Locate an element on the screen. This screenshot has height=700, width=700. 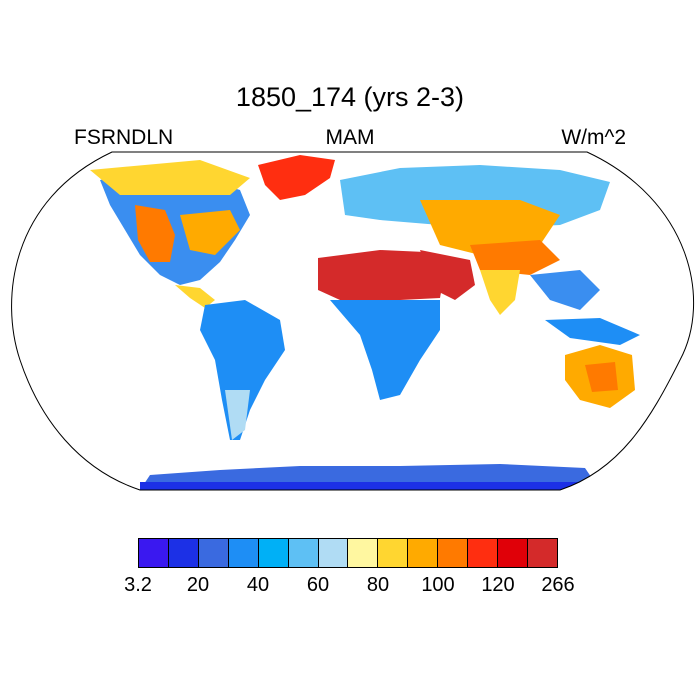
india is located at coordinates (500, 292).